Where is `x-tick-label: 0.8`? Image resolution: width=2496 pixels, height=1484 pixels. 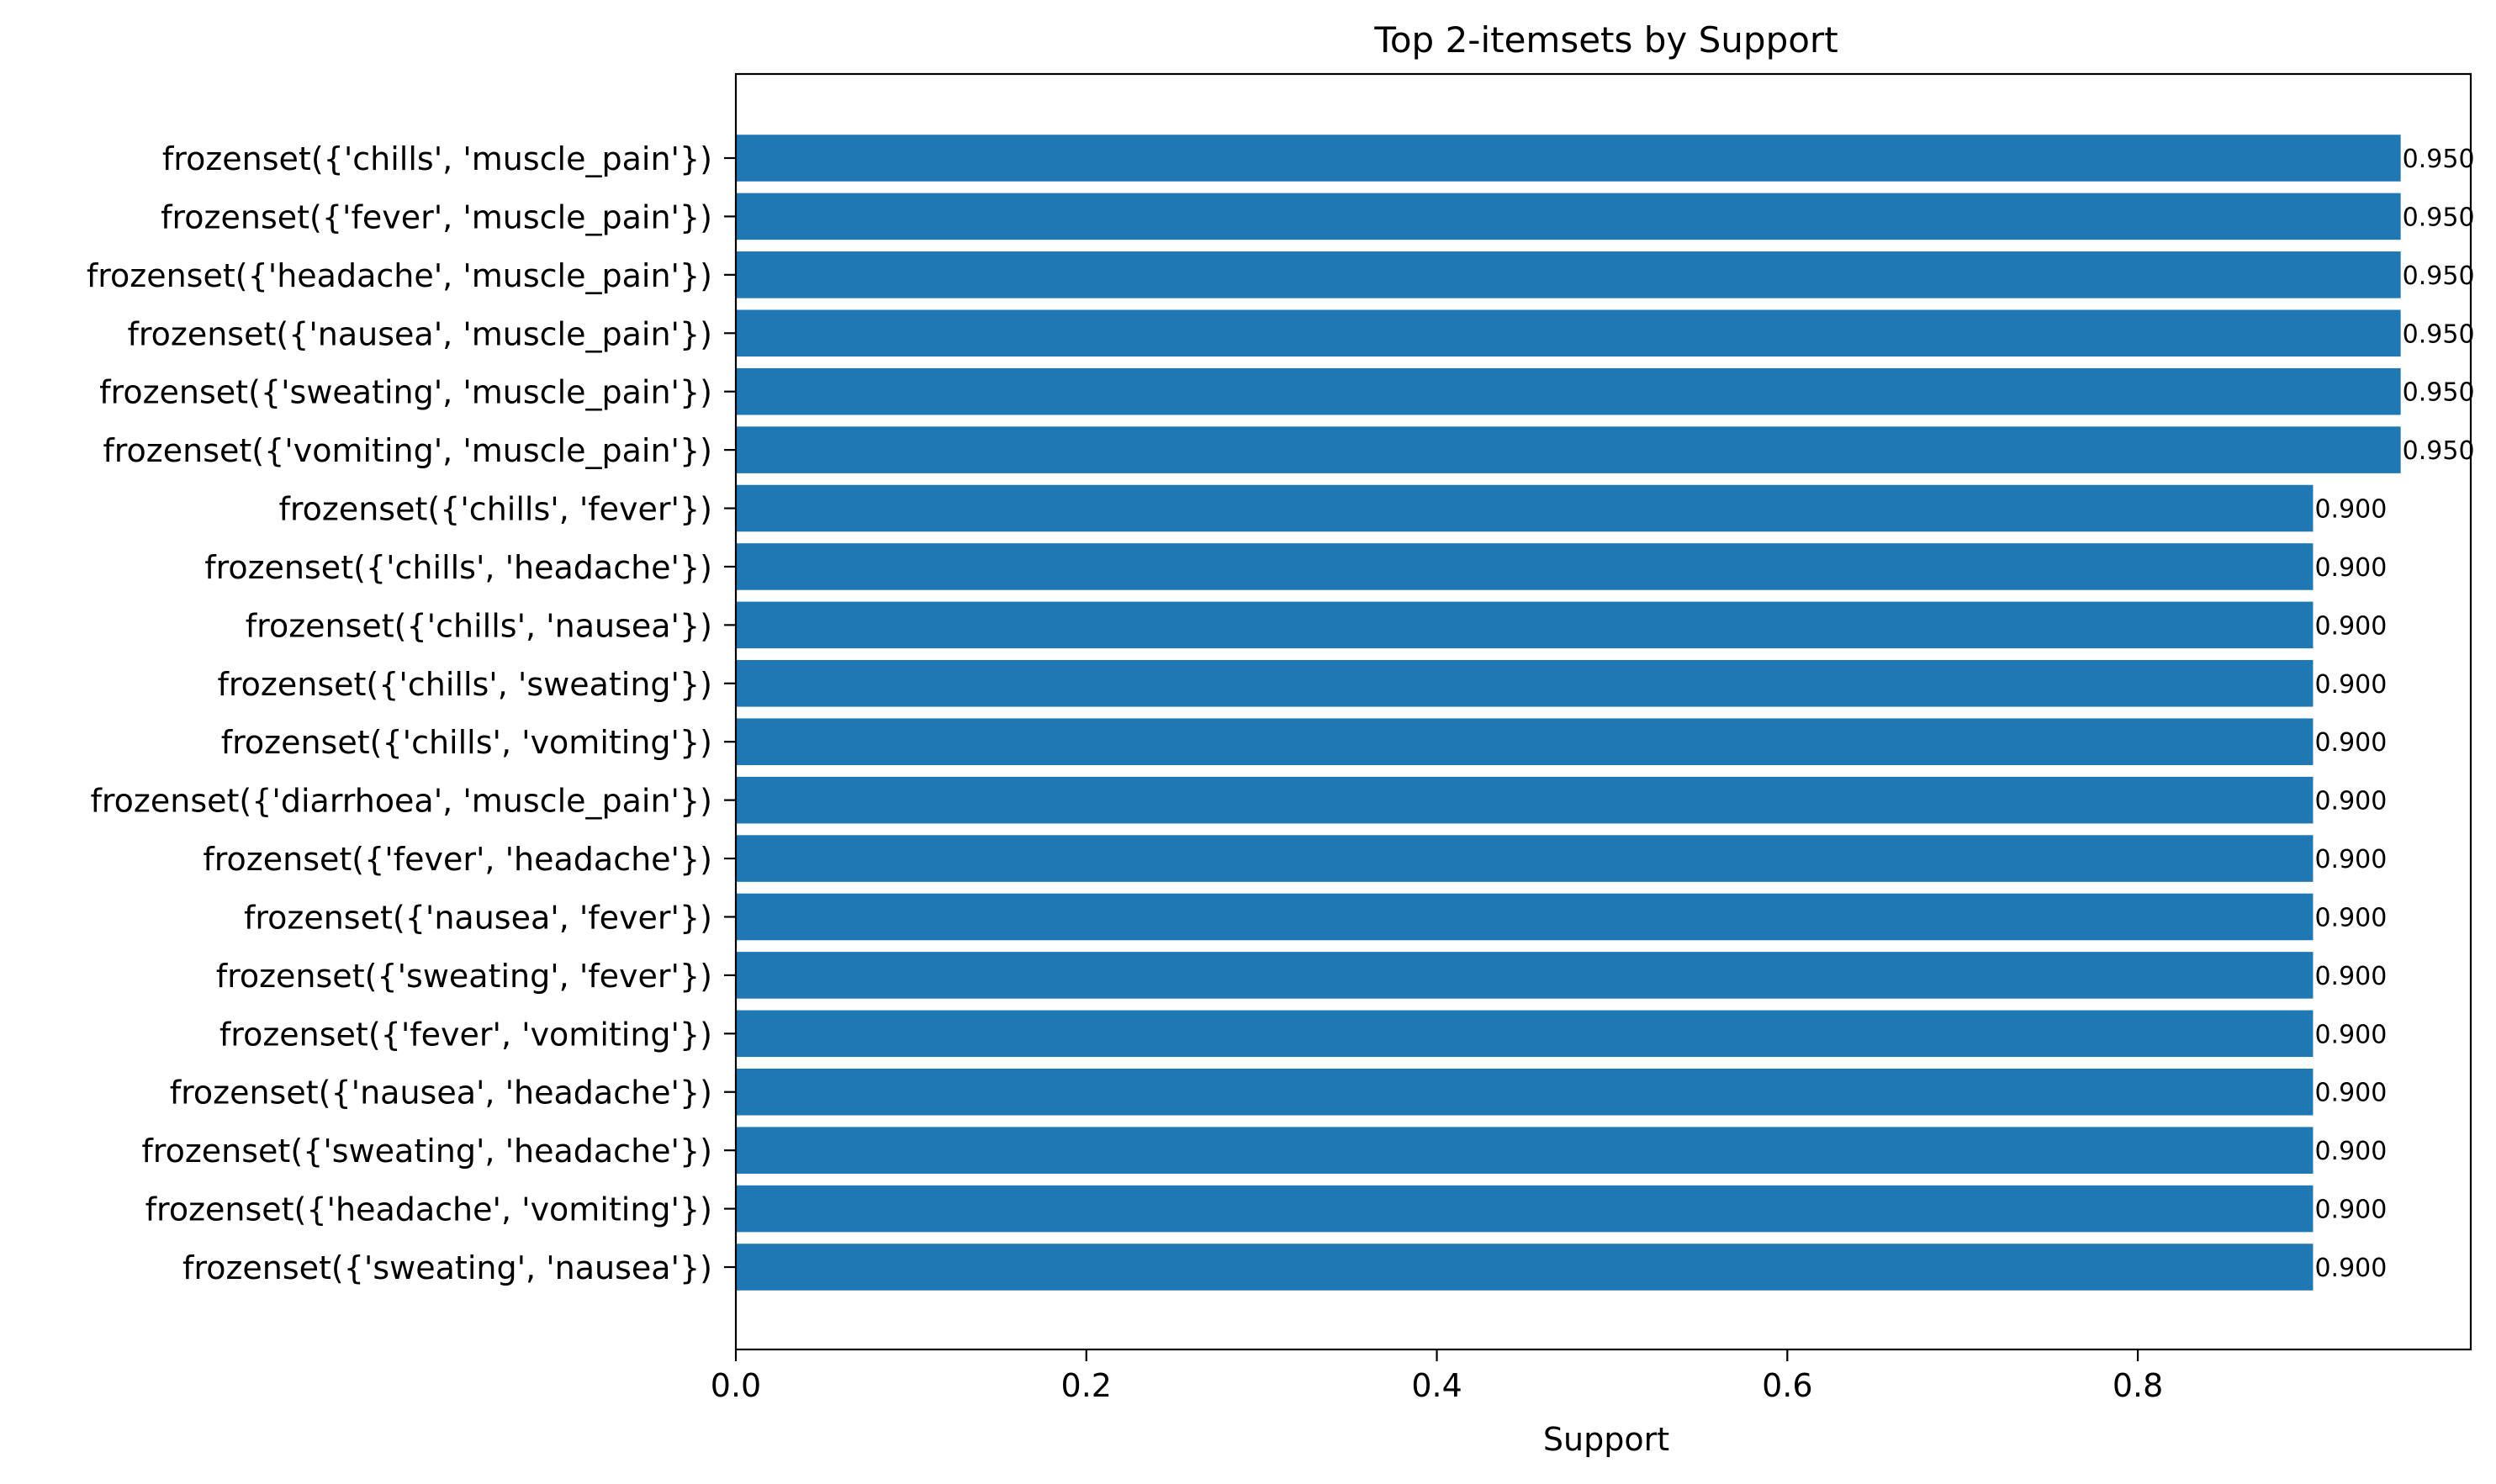 x-tick-label: 0.8 is located at coordinates (2138, 1385).